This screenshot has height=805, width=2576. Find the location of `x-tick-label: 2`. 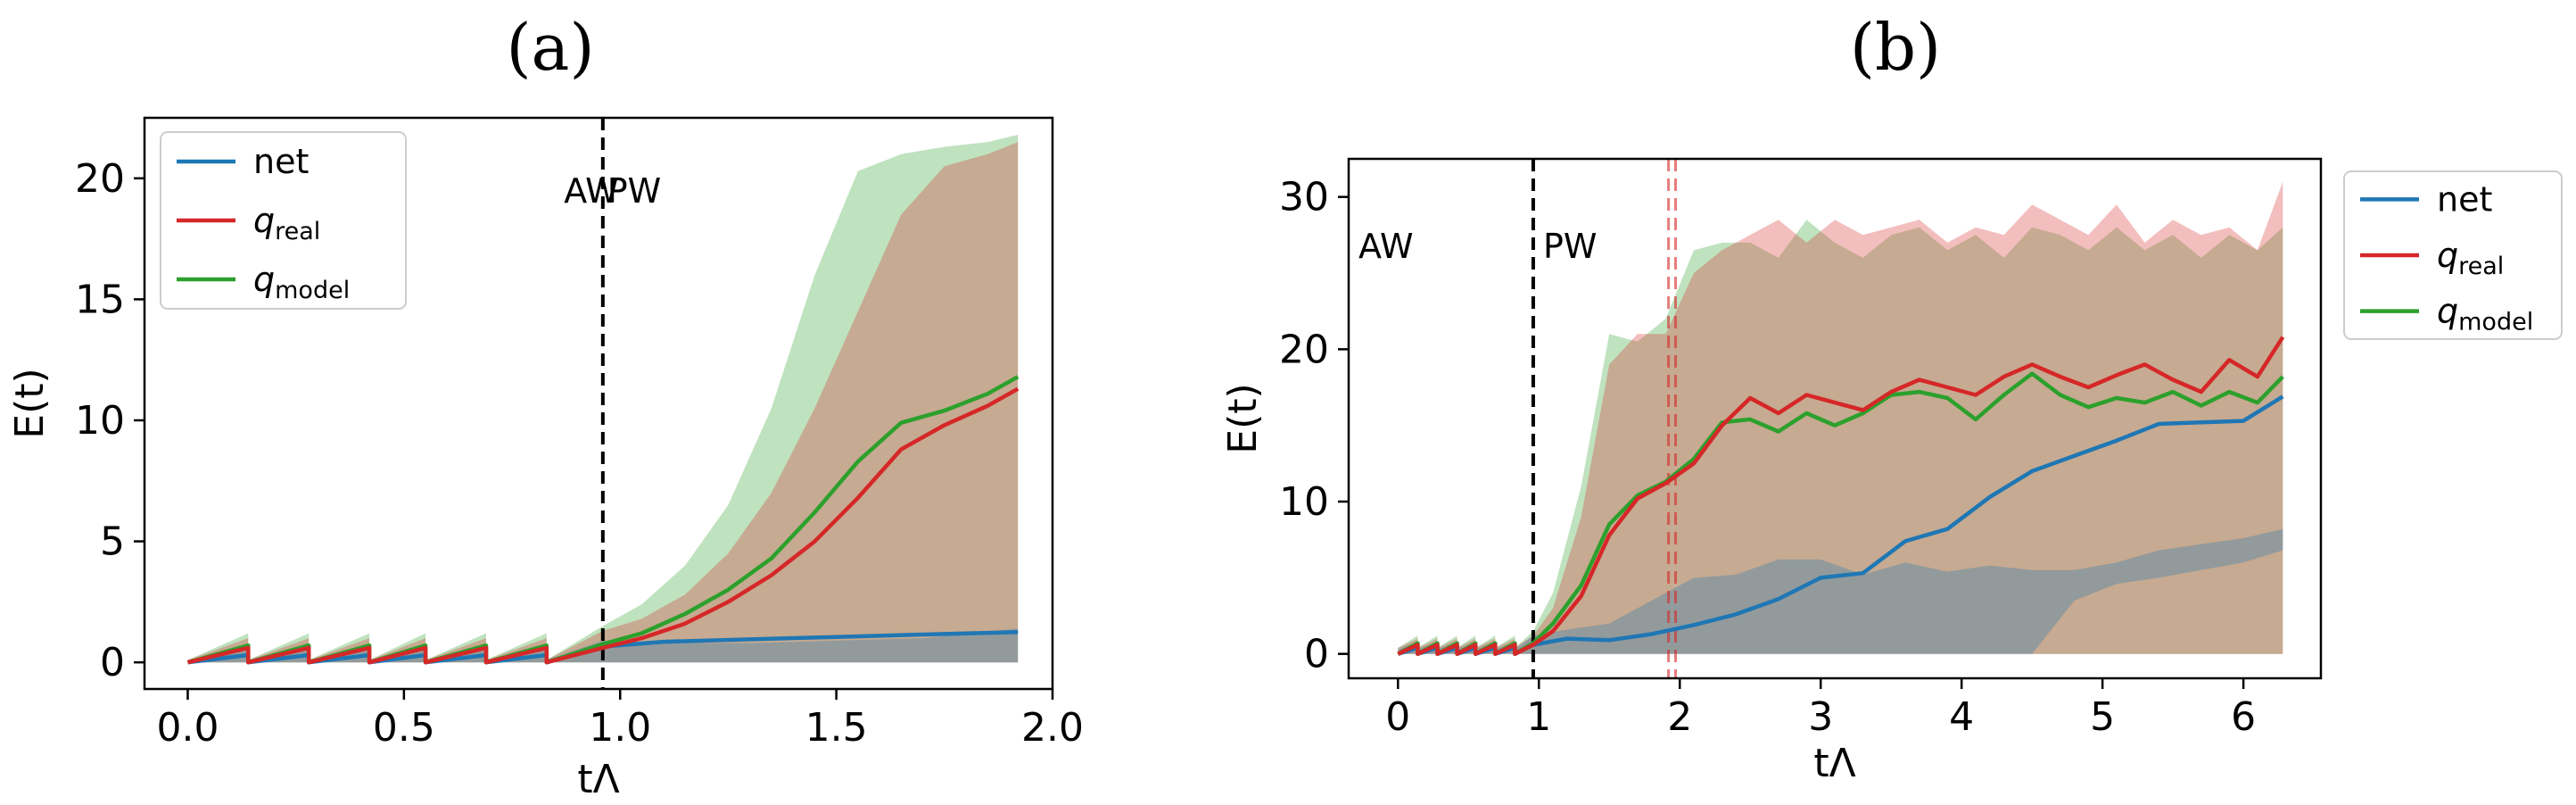

x-tick-label: 2 is located at coordinates (1679, 717).